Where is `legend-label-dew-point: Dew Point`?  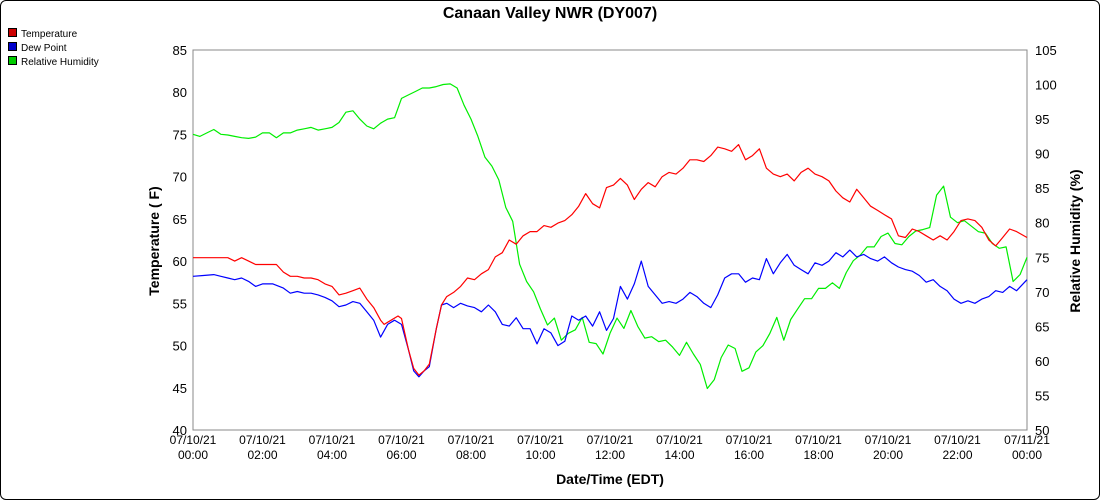 legend-label-dew-point: Dew Point is located at coordinates (44, 48).